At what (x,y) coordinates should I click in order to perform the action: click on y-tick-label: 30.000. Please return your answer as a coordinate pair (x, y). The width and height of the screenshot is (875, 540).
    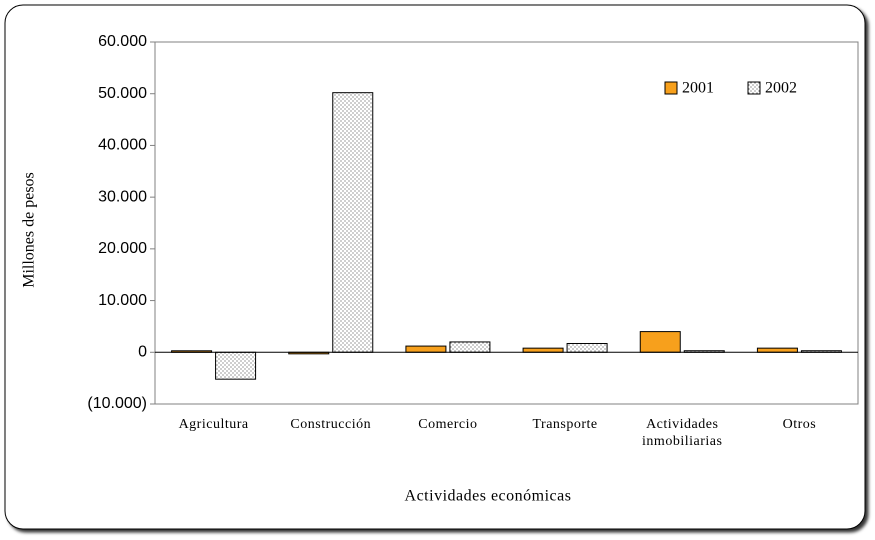
    Looking at the image, I should click on (122, 196).